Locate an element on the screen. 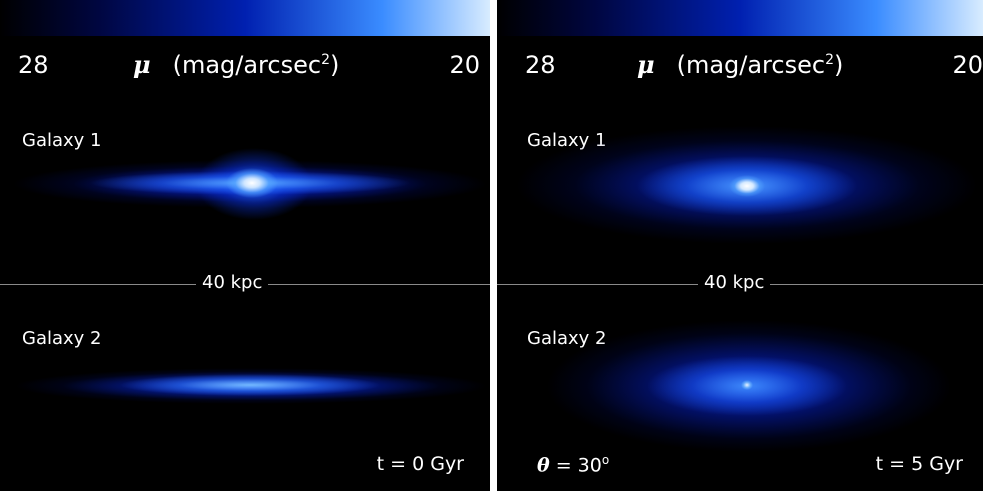 The image size is (983, 491). time-label: t = 0 Gyr is located at coordinates (420, 464).